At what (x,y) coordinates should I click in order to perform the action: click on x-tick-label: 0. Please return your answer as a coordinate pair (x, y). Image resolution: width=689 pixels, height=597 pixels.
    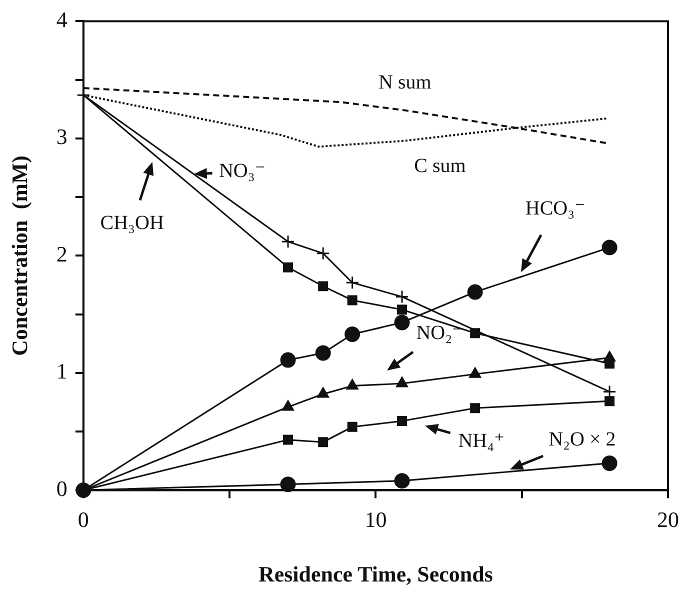
    Looking at the image, I should click on (83, 519).